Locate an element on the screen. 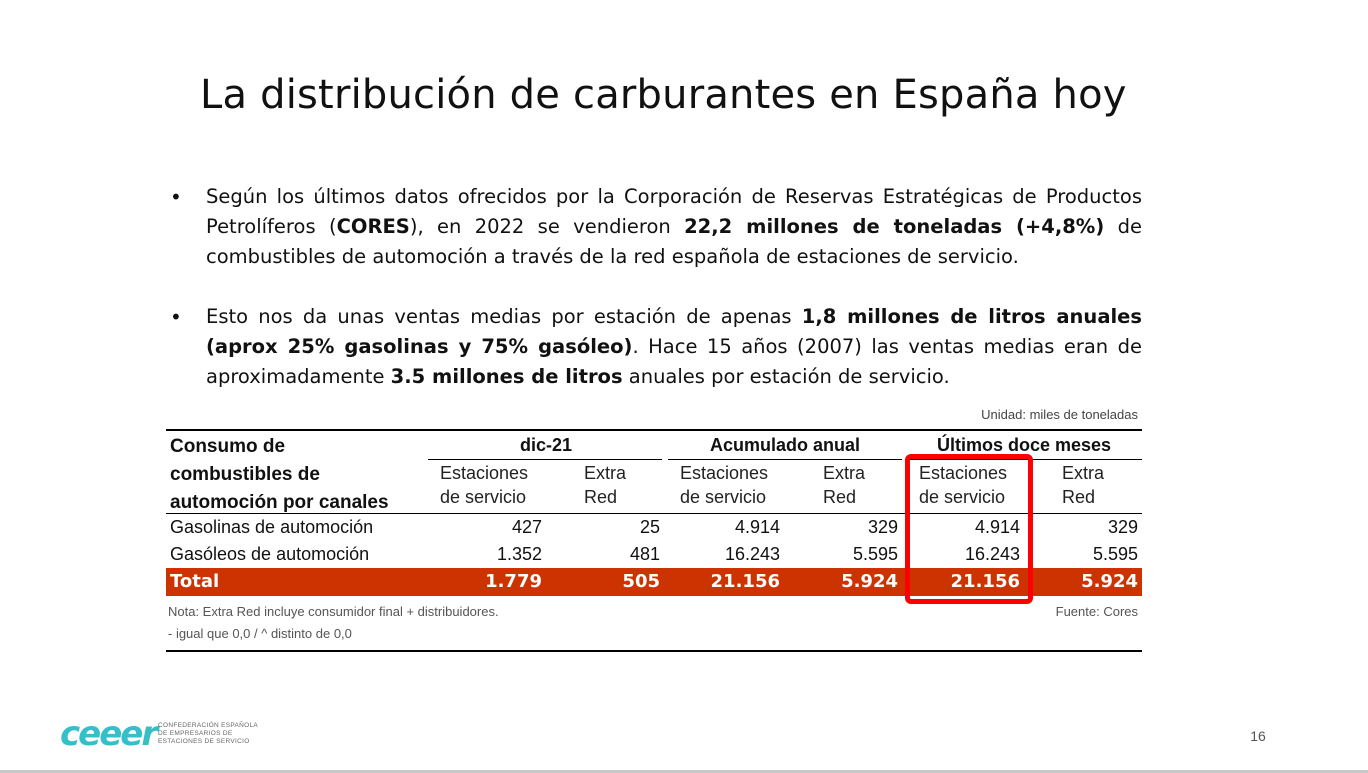  subheader-er-2: Extra Red is located at coordinates (844, 485).